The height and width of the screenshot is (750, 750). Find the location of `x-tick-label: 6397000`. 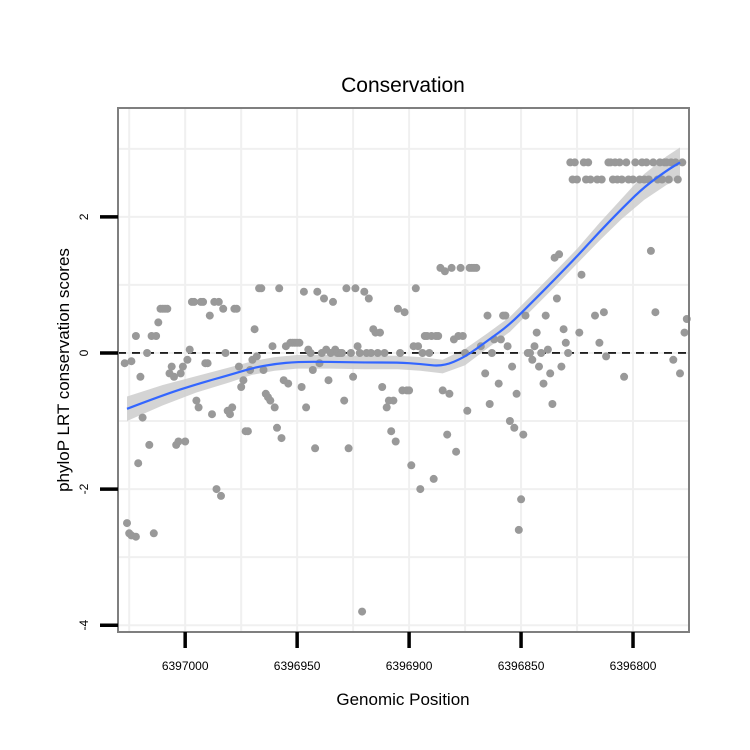

x-tick-label: 6397000 is located at coordinates (185, 666).